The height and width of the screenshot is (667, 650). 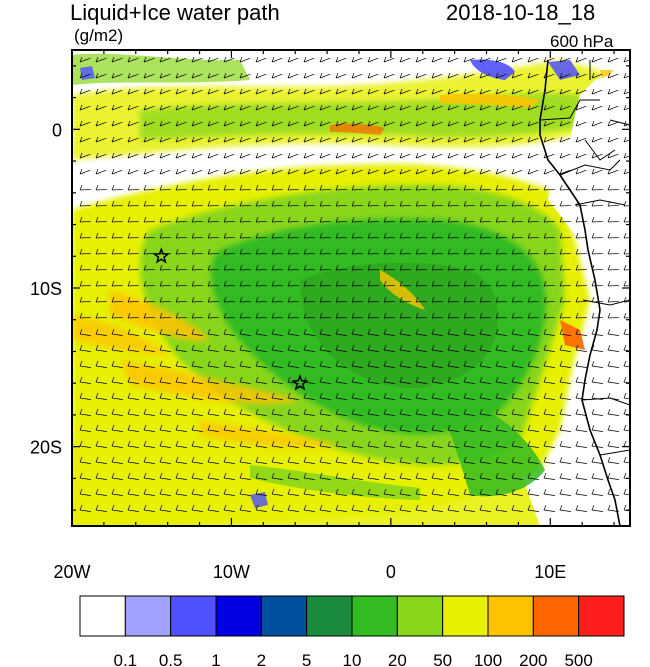 I want to click on colorbar, so click(x=352, y=616).